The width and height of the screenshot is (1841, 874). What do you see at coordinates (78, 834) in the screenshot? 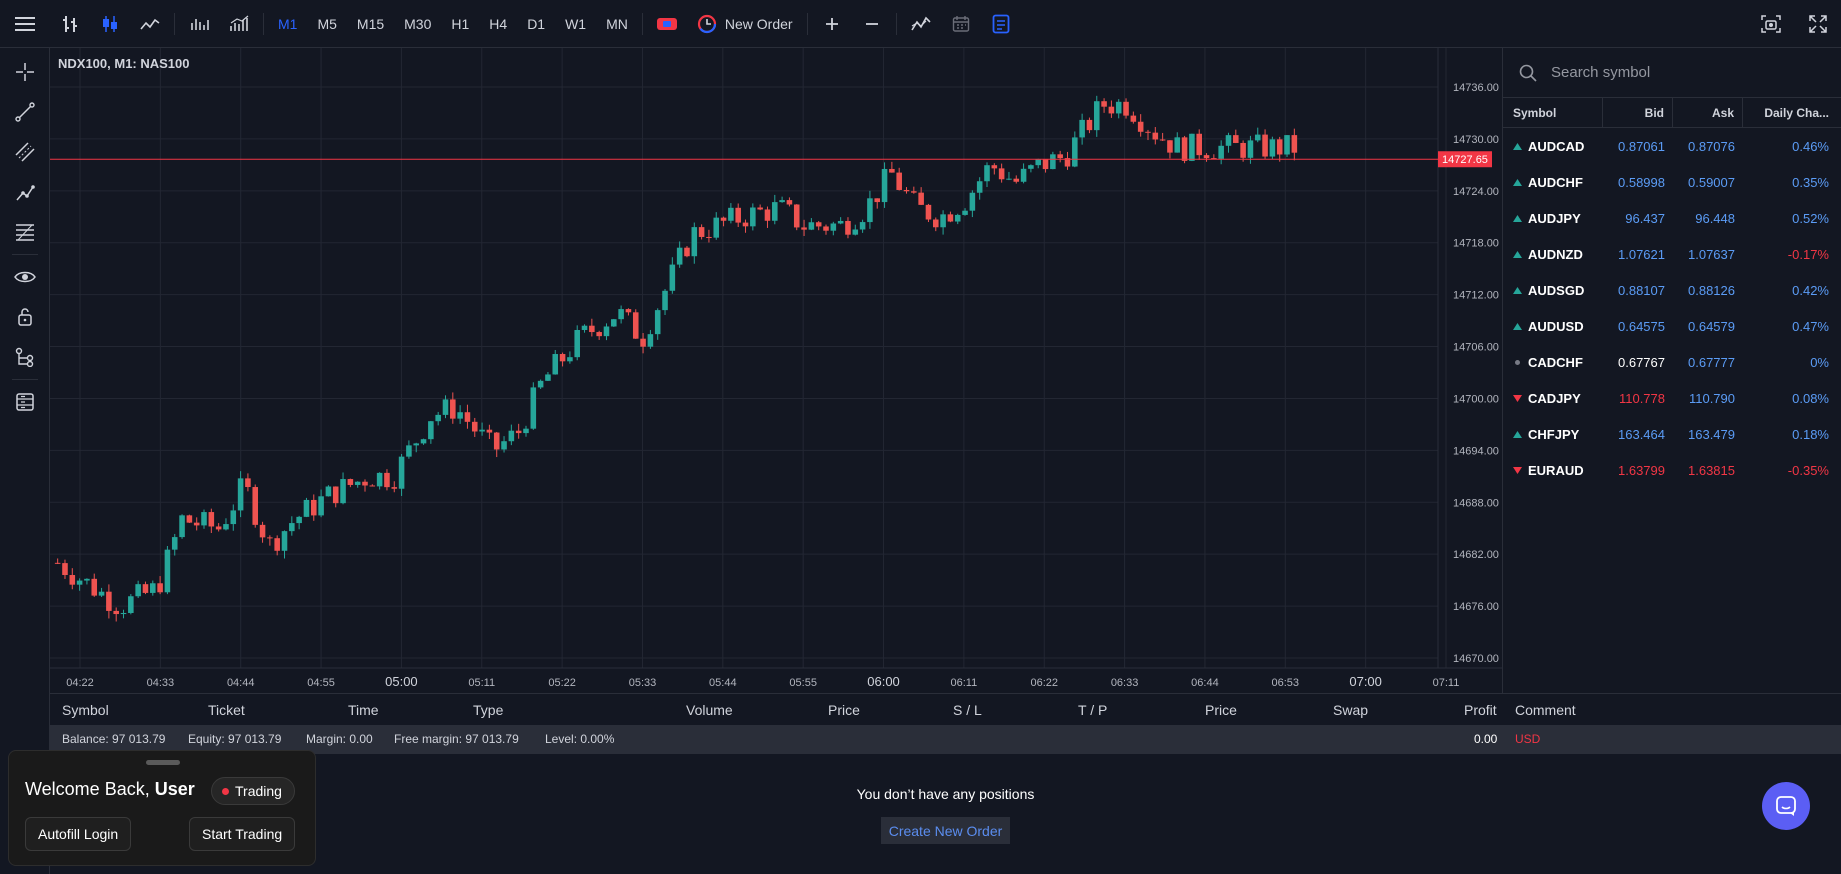
I see `autofill-login-button: Autofill Login` at bounding box center [78, 834].